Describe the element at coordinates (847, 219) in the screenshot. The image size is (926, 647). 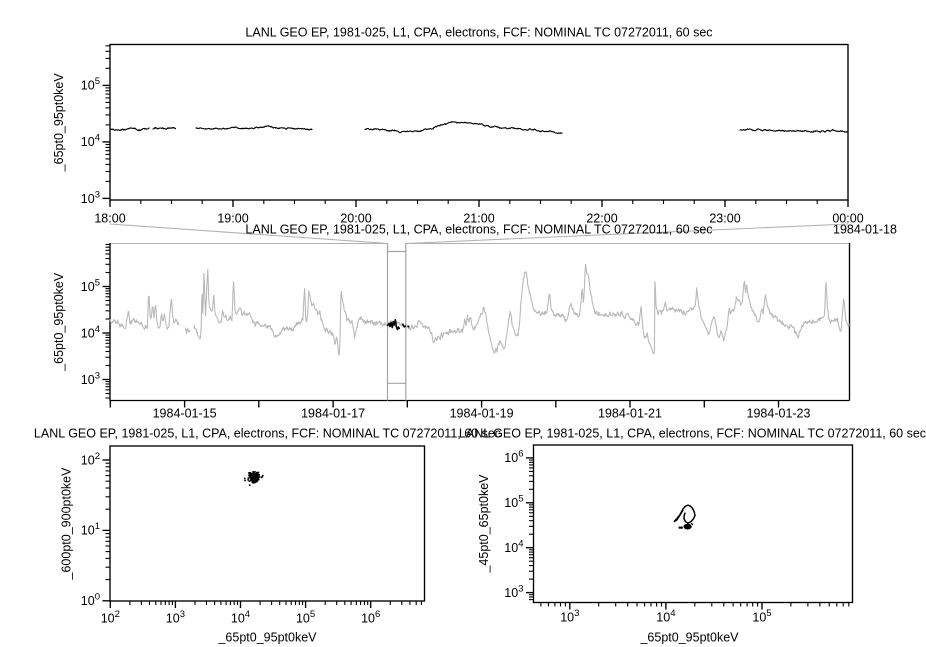
I see `svg-text: 00:00` at that location.